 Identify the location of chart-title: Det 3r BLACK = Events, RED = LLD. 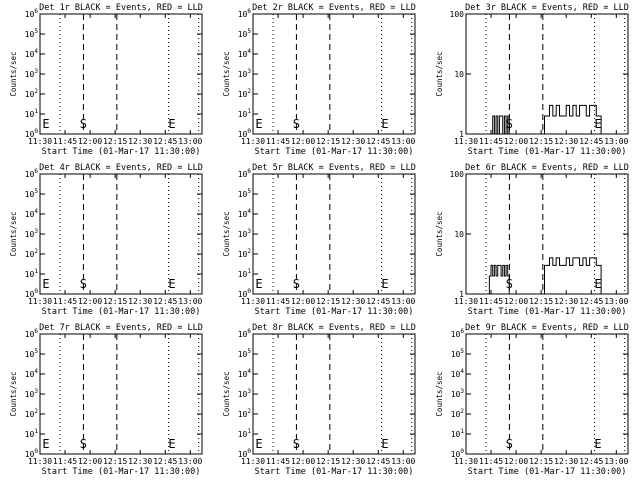
(547, 8).